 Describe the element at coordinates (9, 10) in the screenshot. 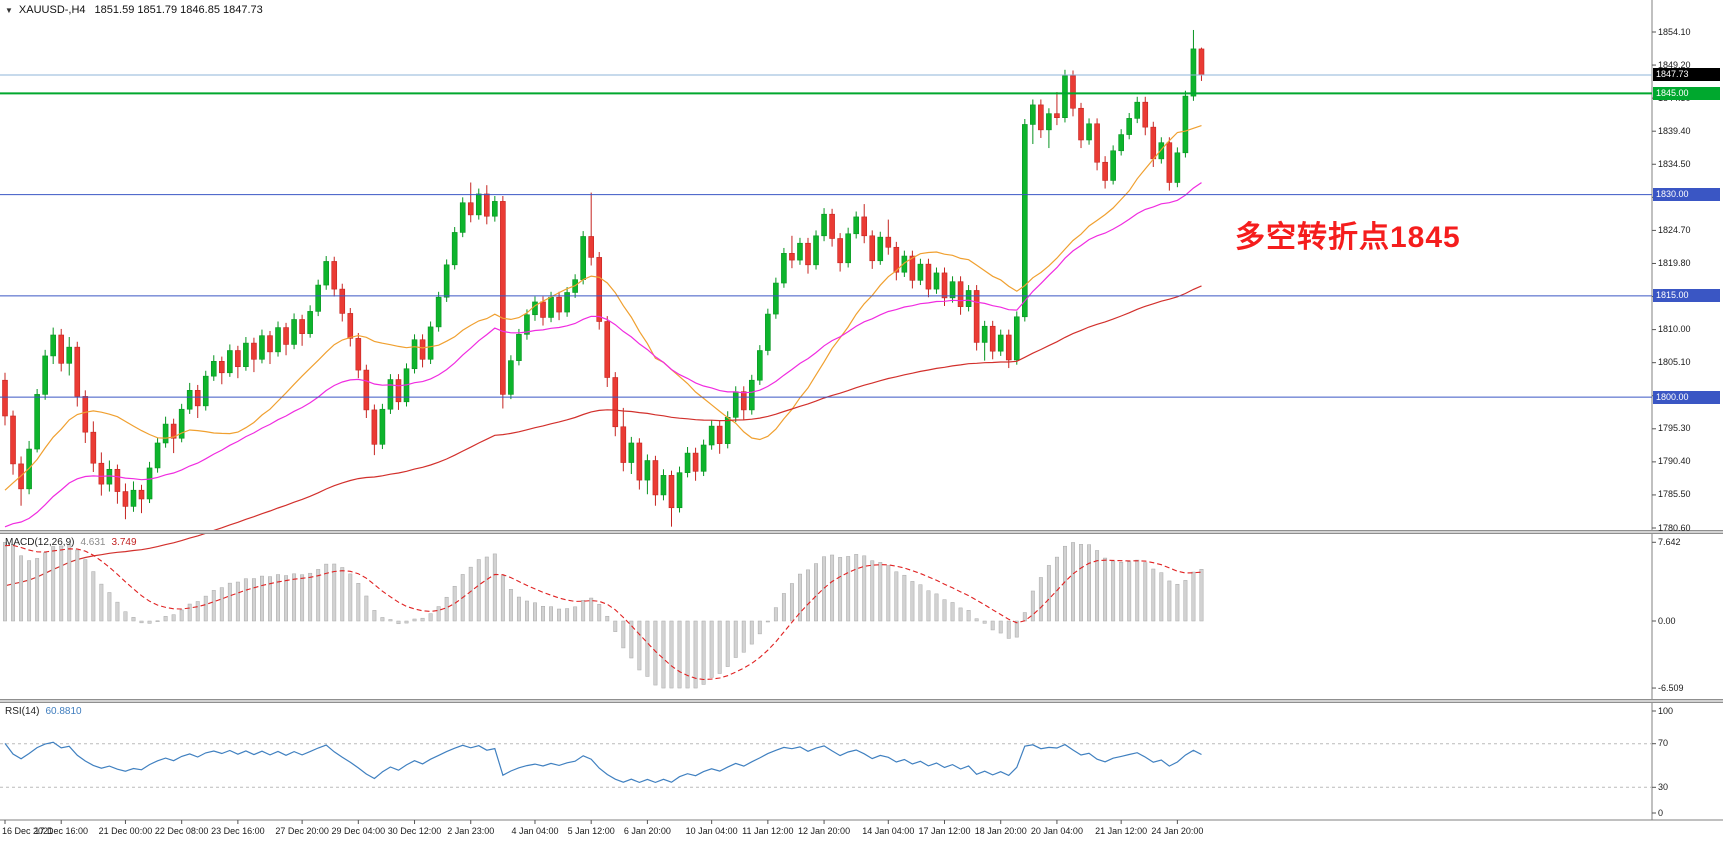

I see `chart-menu-icon: ▼` at that location.